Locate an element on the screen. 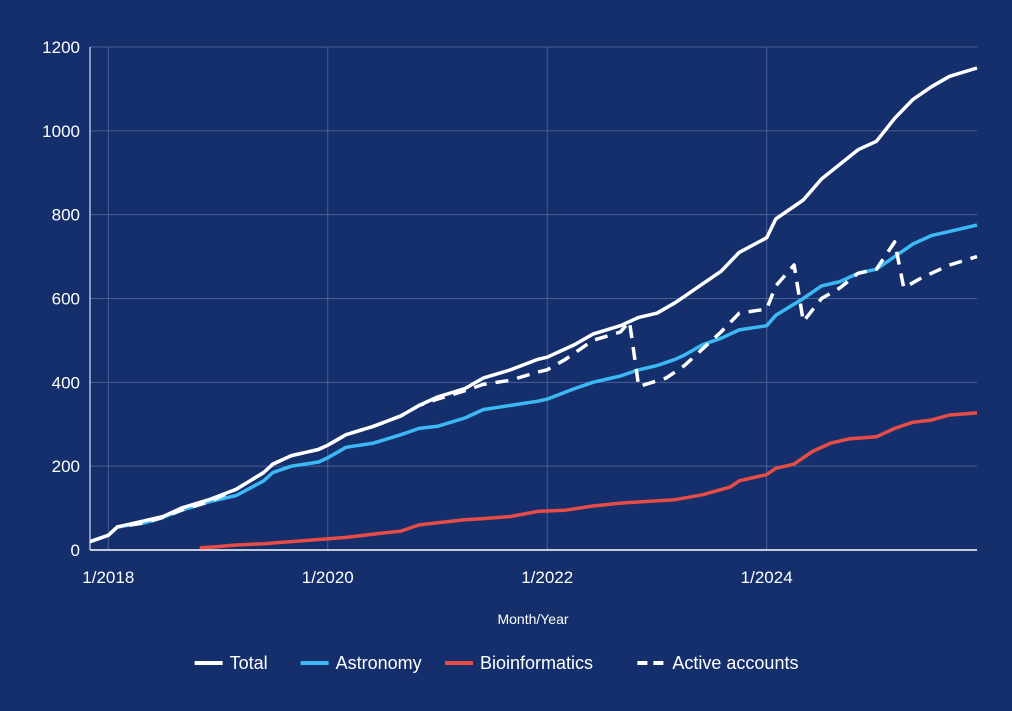 This screenshot has width=1012, height=711. y-tick-label: 800 is located at coordinates (66, 215).